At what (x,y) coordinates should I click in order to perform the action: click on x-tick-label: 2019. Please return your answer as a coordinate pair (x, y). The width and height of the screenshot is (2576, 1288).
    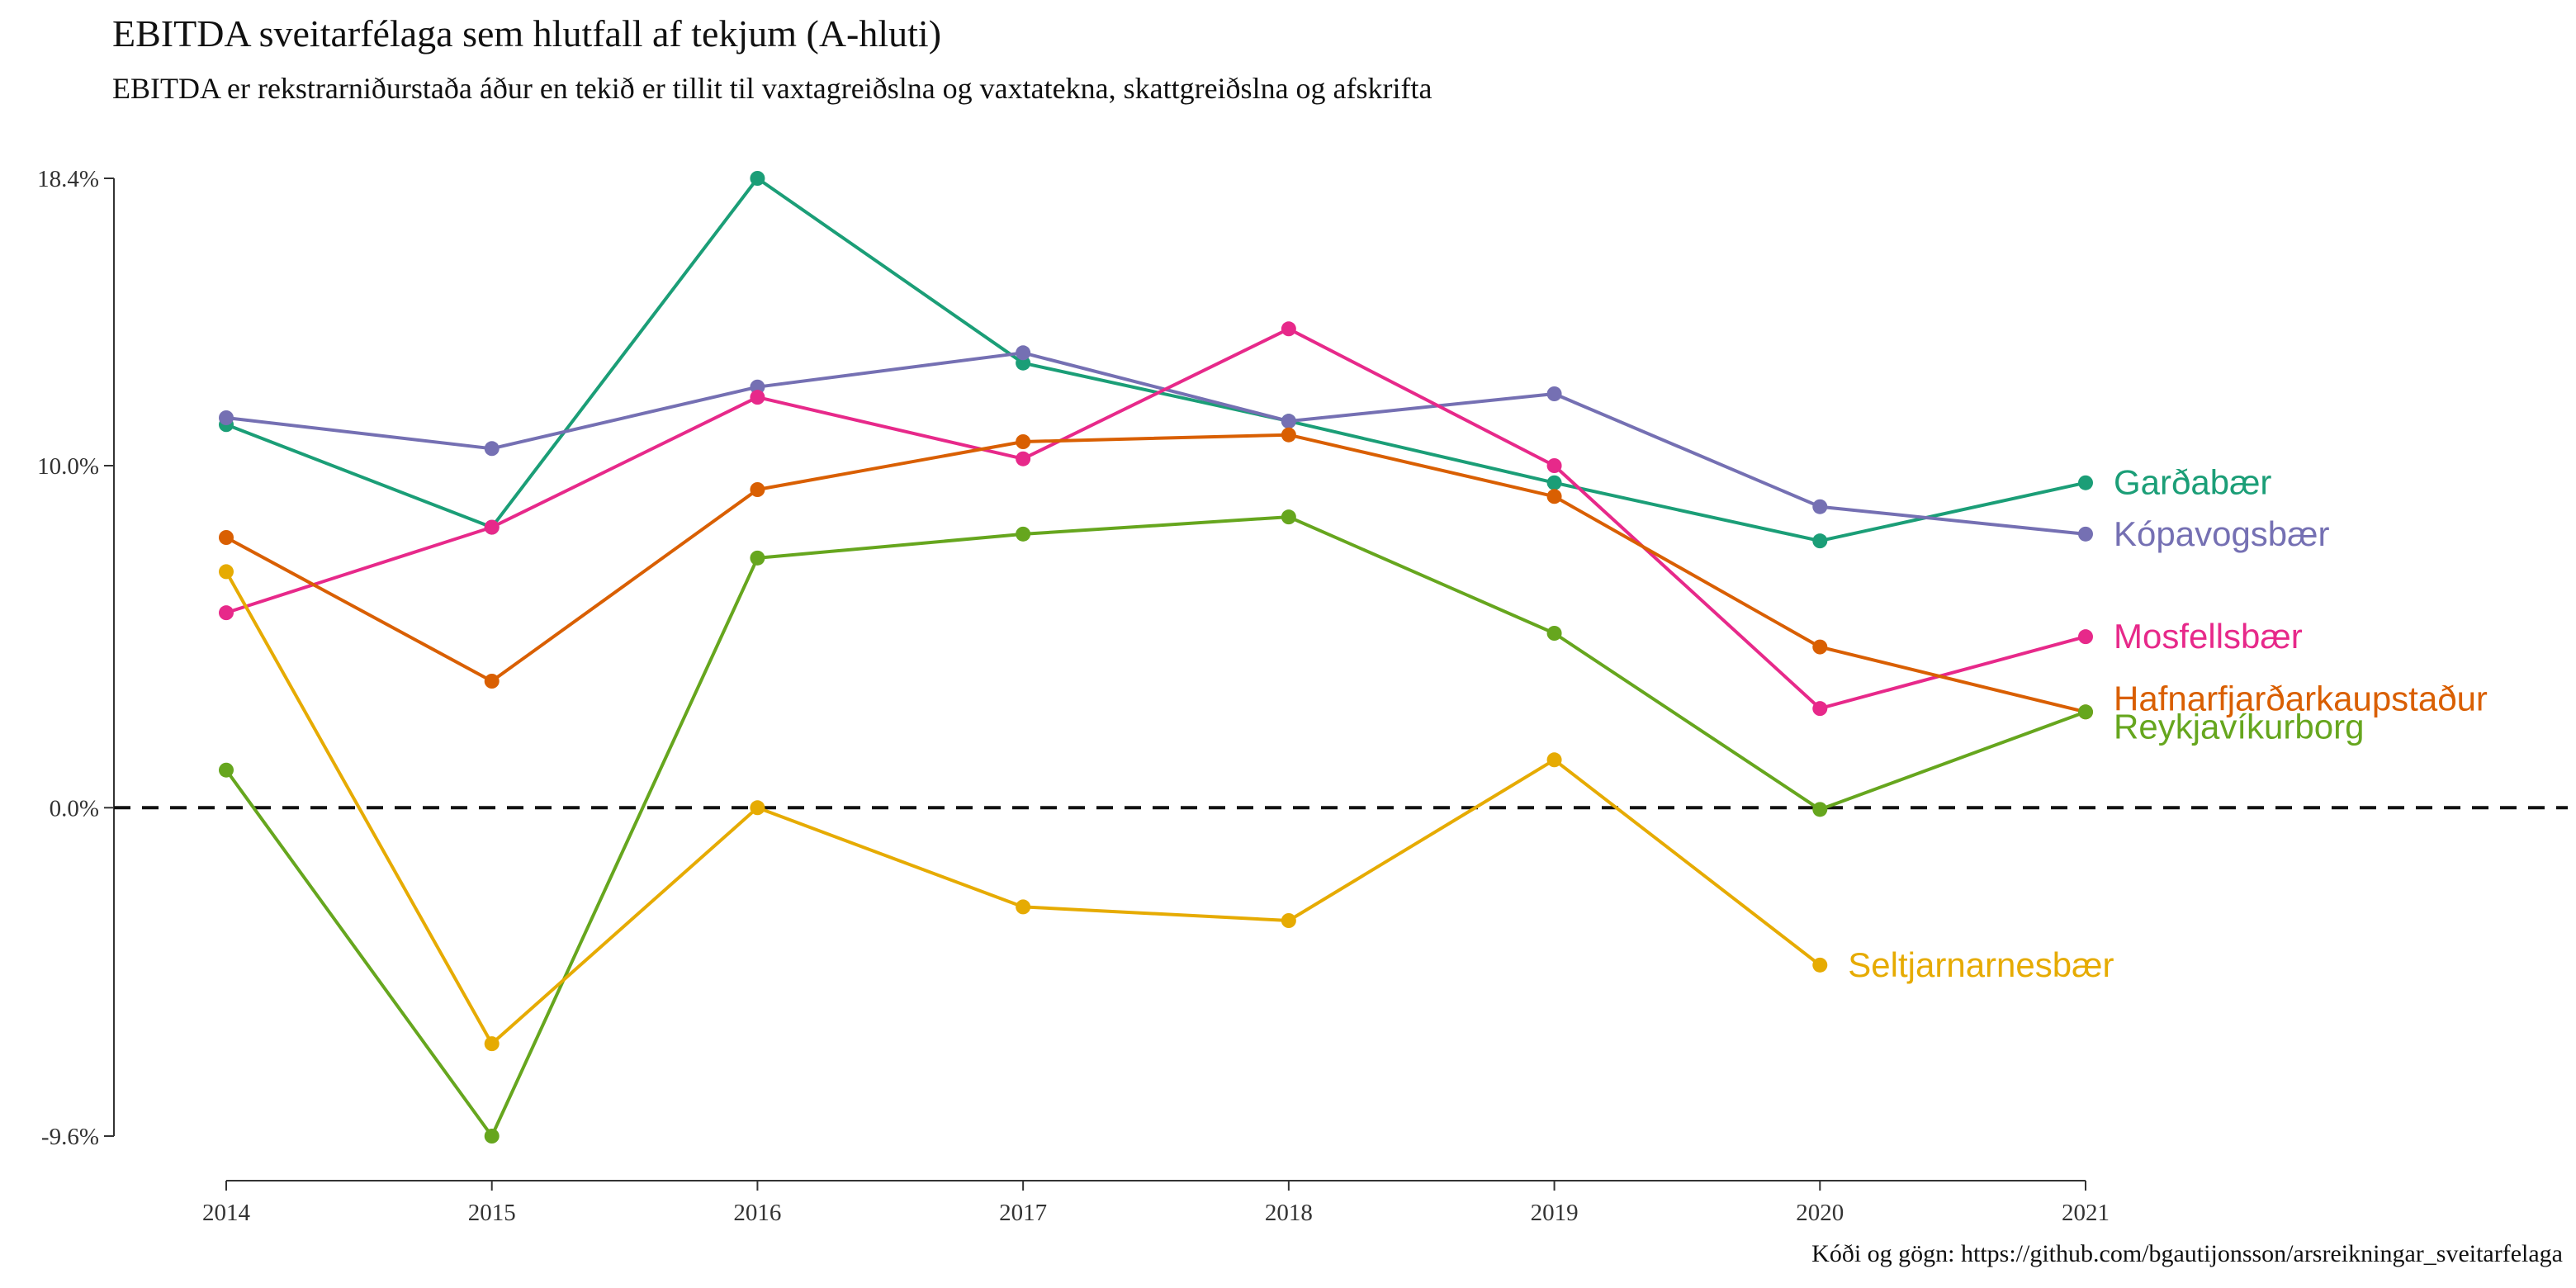
    Looking at the image, I should click on (1555, 1213).